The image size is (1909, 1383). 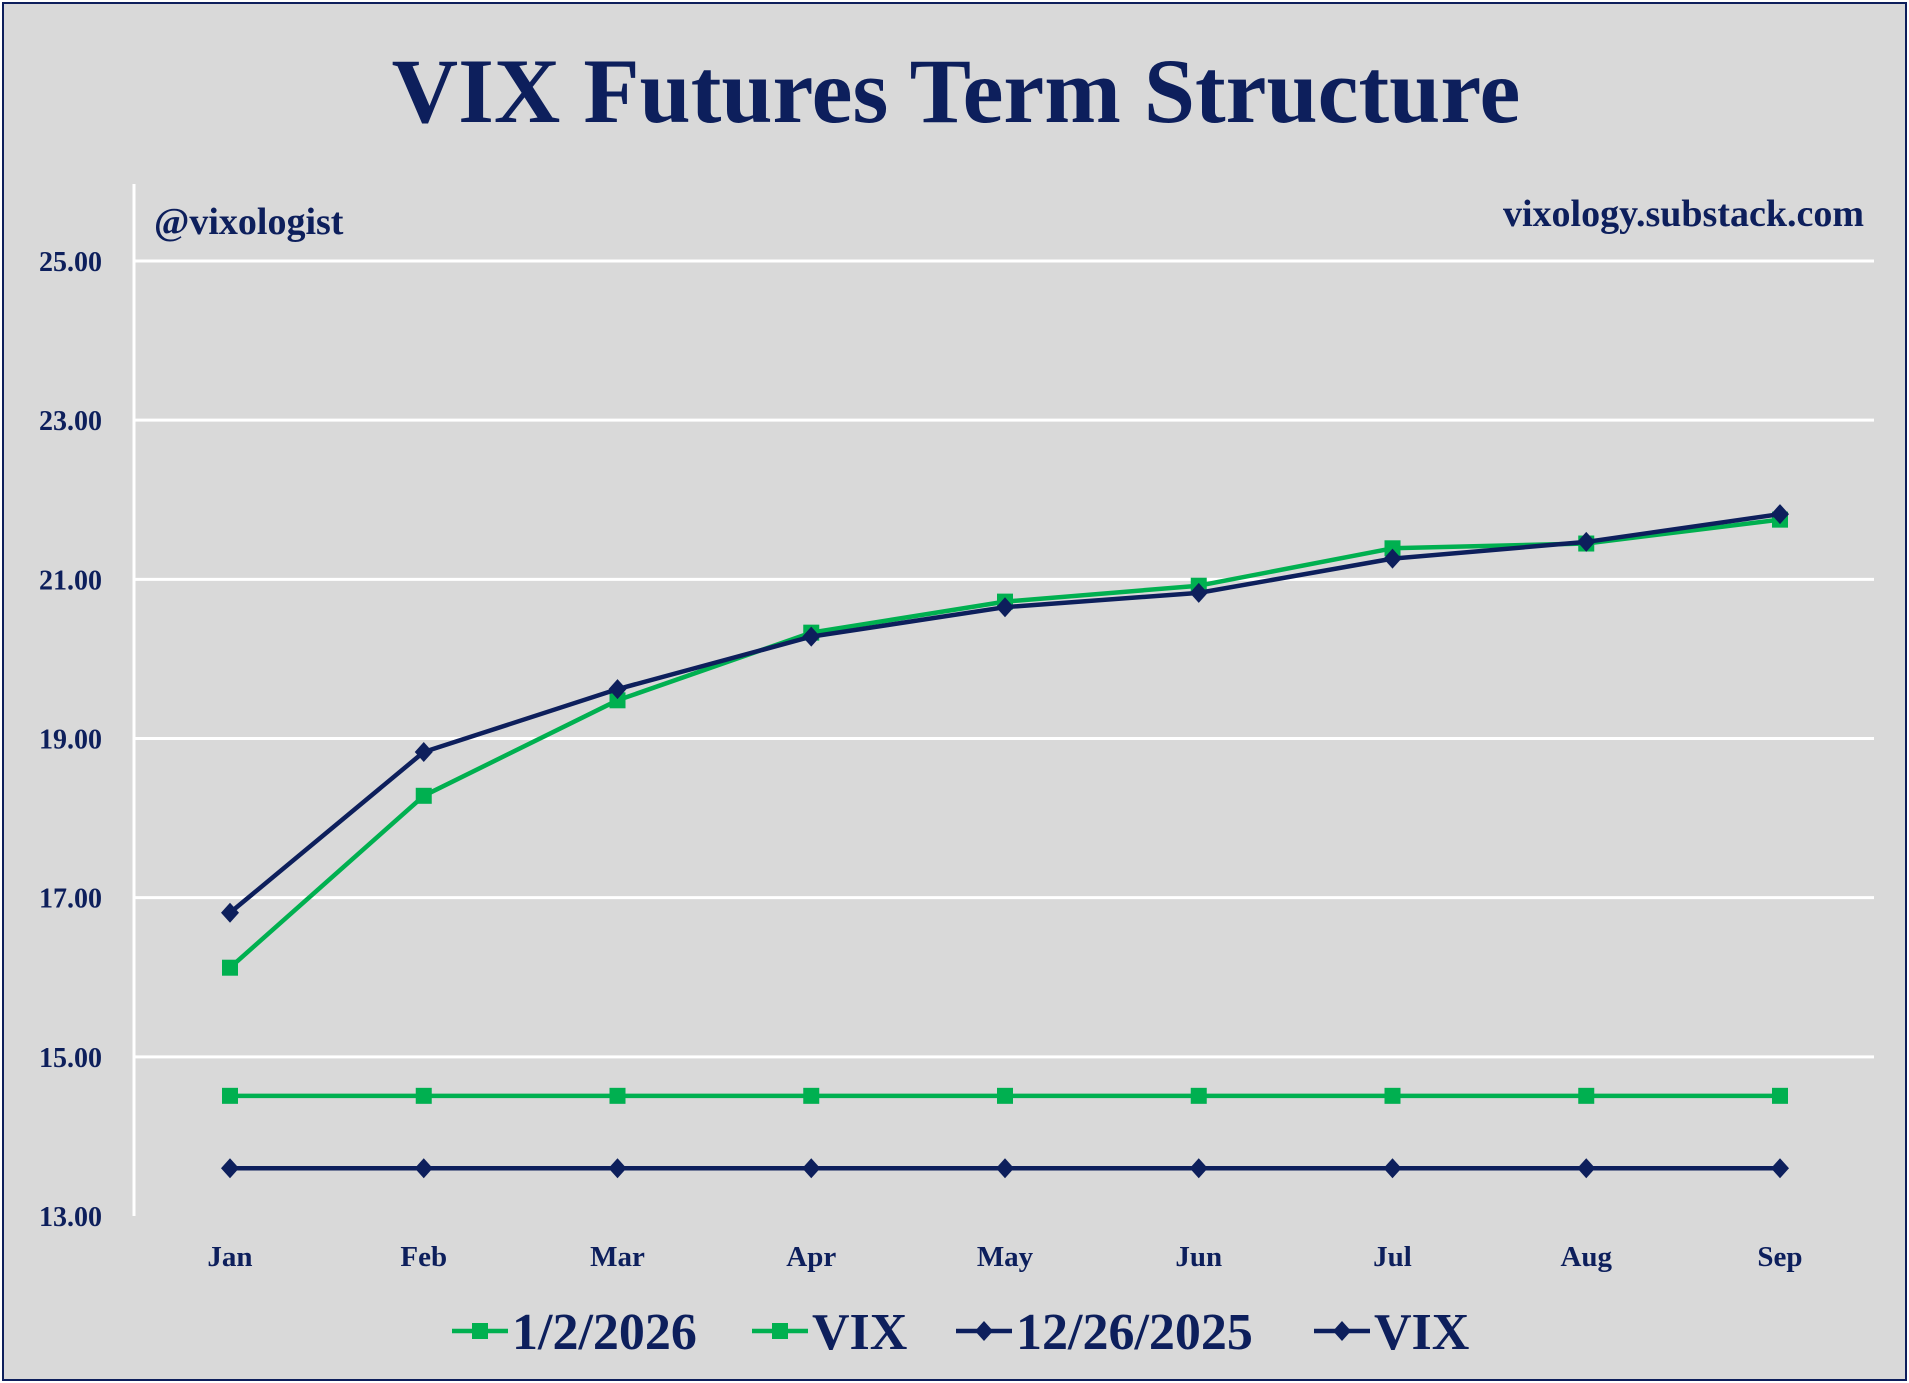 I want to click on x-tick-label: Aug, so click(x=1586, y=1257).